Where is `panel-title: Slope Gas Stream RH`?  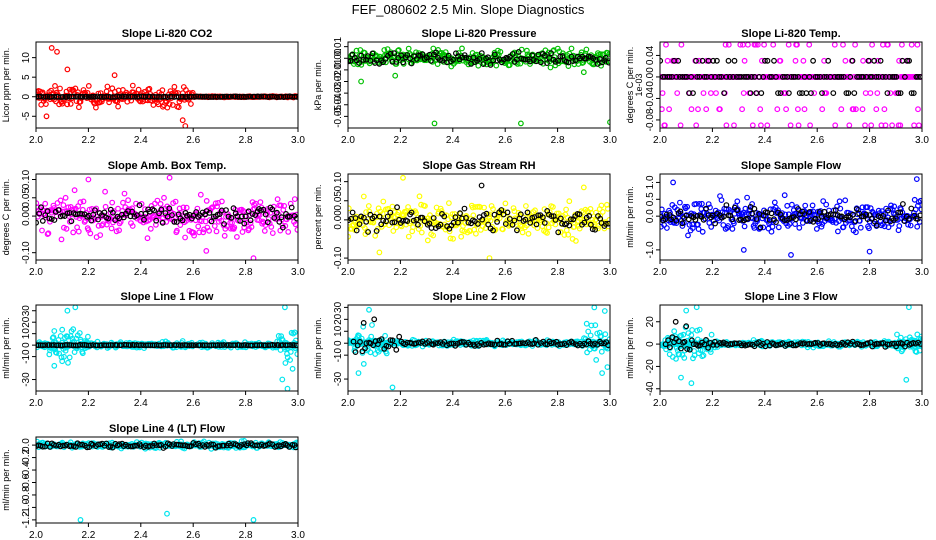 panel-title: Slope Gas Stream RH is located at coordinates (478, 166).